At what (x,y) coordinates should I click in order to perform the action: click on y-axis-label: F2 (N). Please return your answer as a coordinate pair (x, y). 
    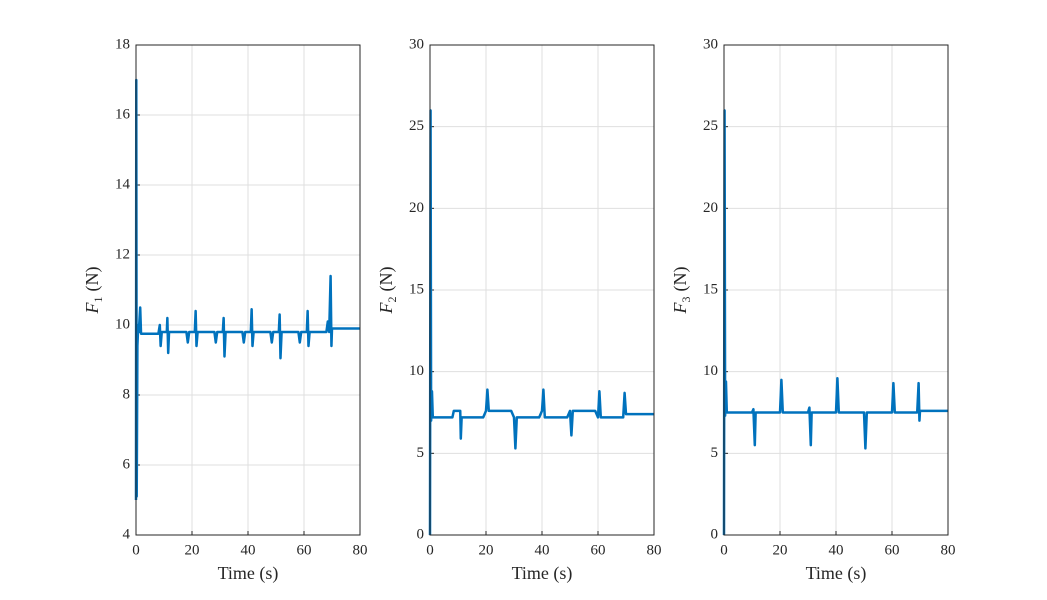
    Looking at the image, I should click on (387, 291).